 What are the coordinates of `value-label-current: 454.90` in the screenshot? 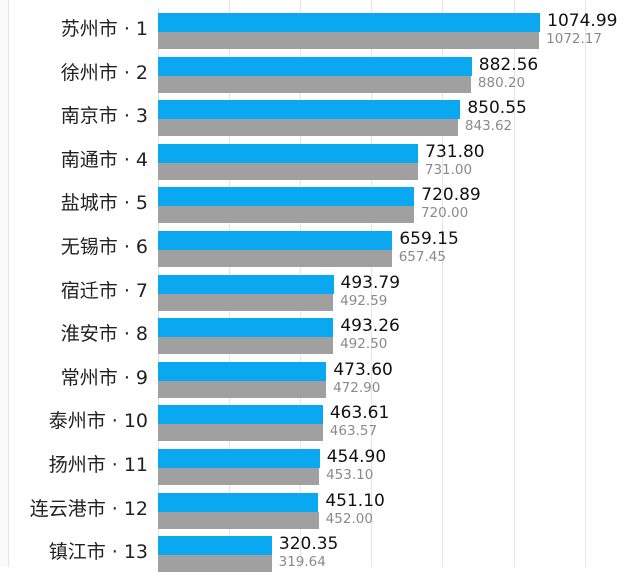 It's located at (356, 457).